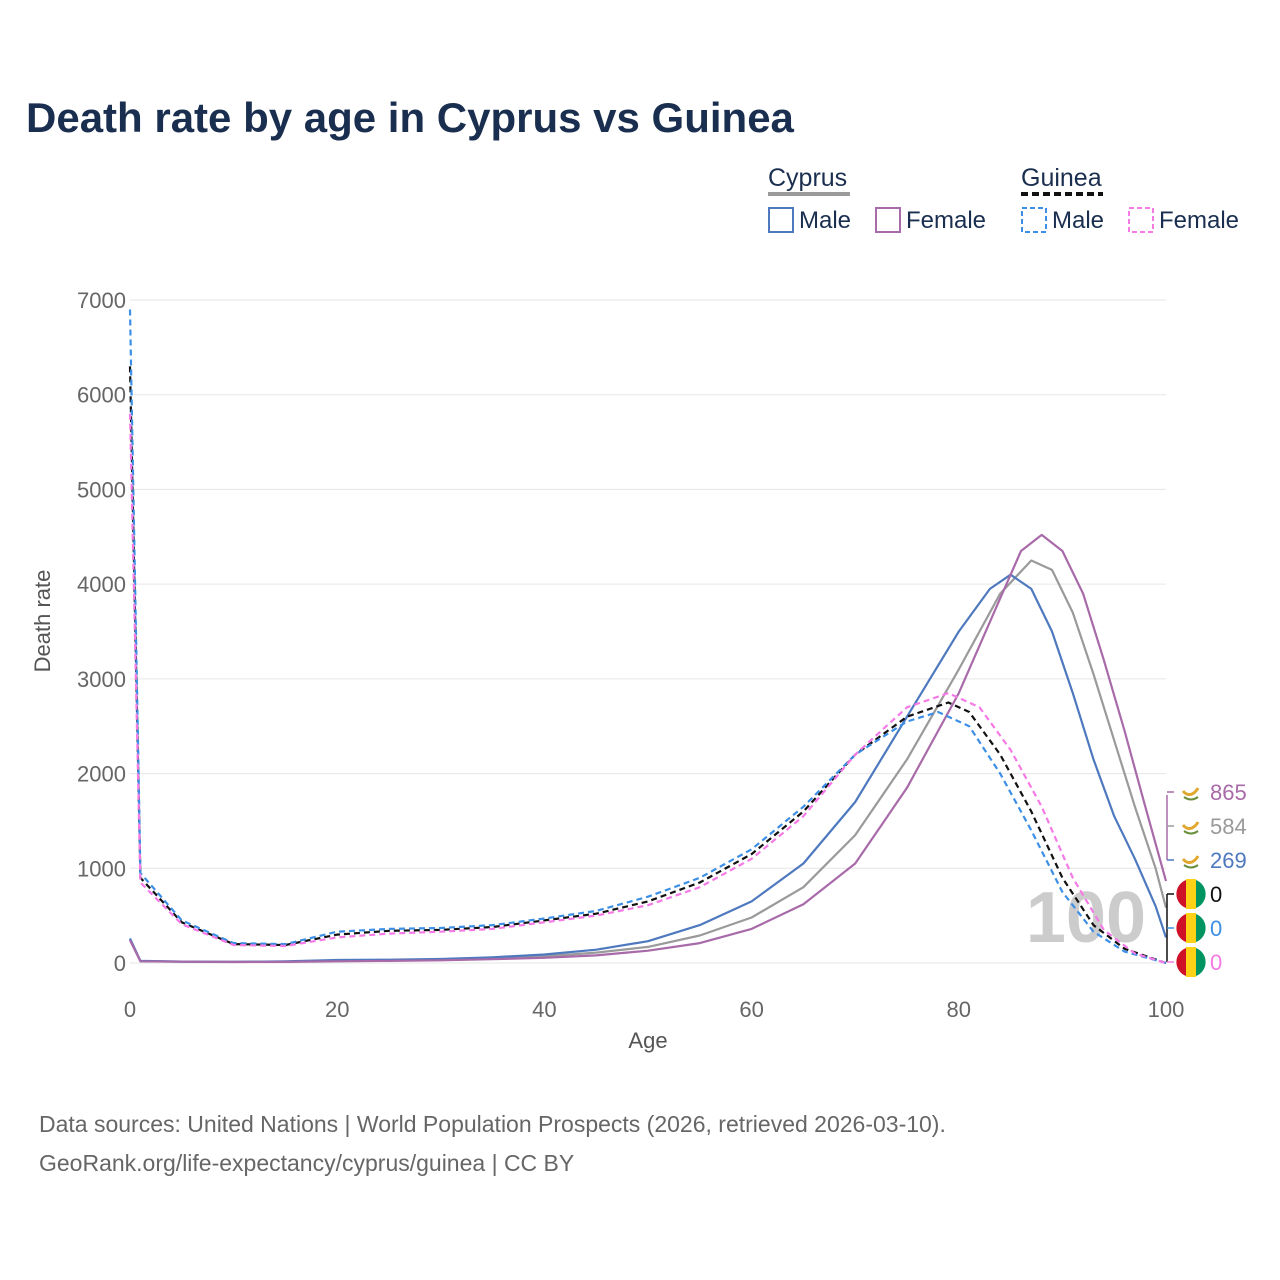 This screenshot has width=1280, height=1280. Describe the element at coordinates (544, 1009) in the screenshot. I see `x-tick-label: 40` at that location.